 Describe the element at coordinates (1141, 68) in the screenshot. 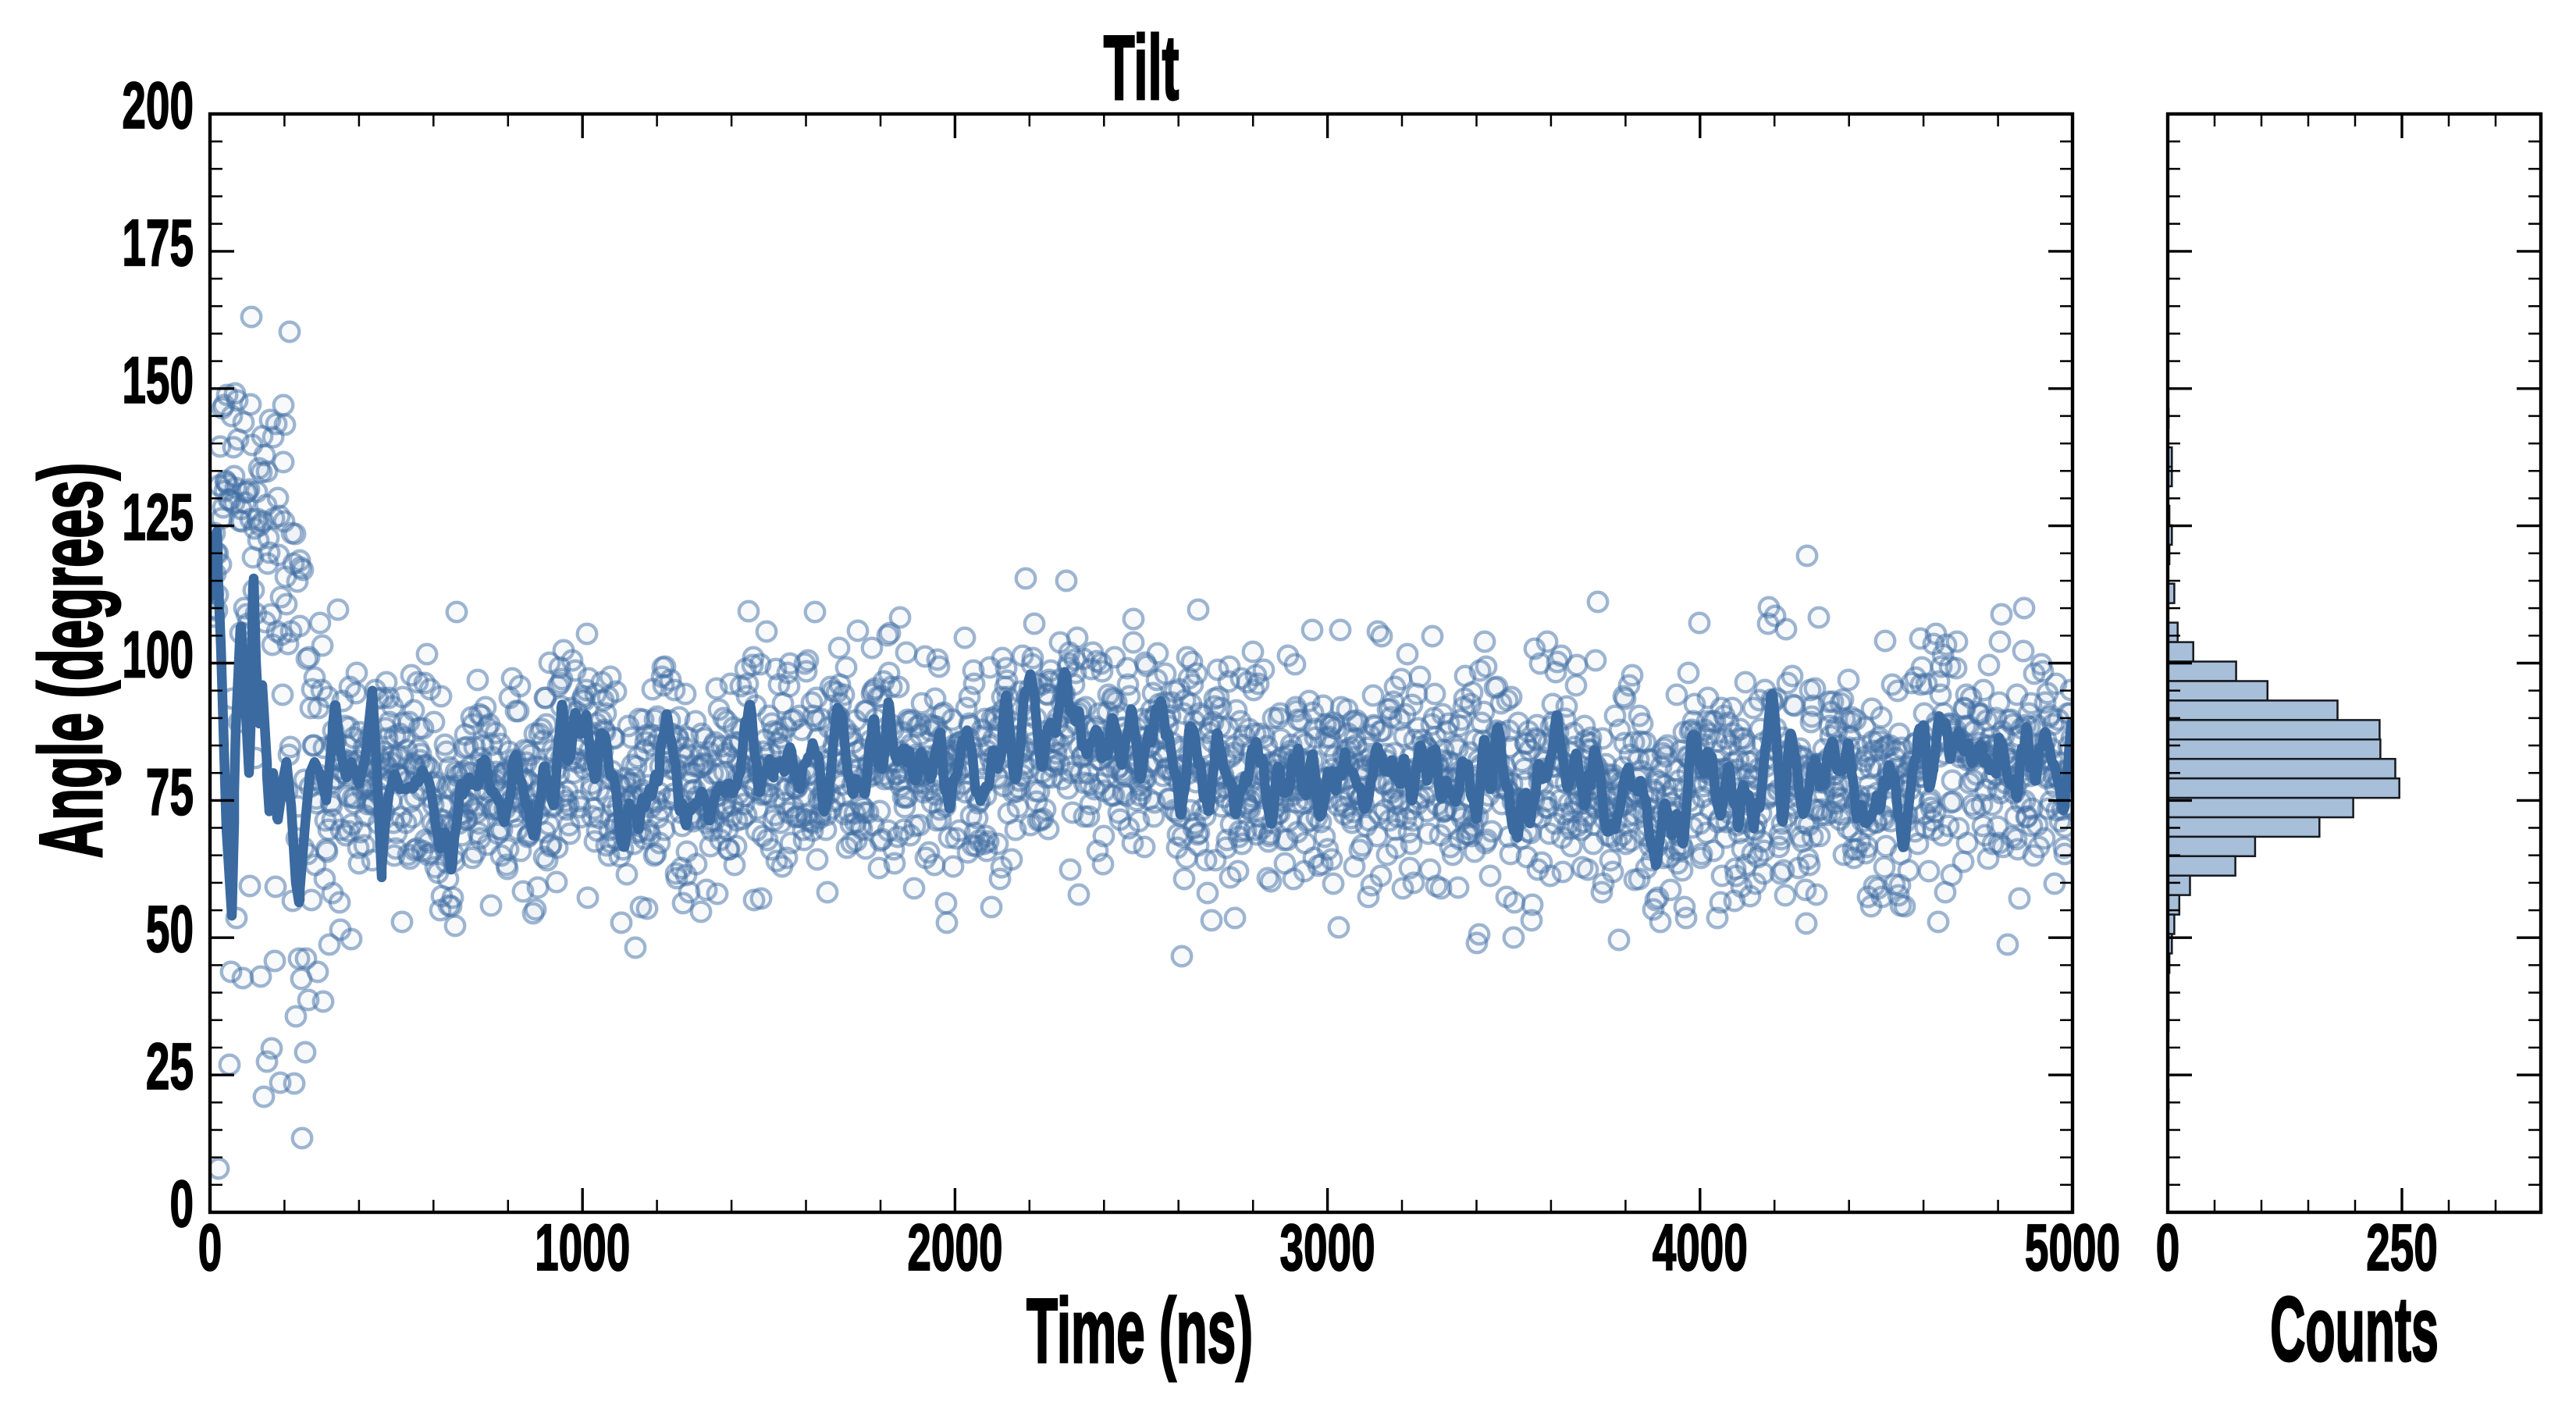

I see `svg-text: Tilt` at that location.